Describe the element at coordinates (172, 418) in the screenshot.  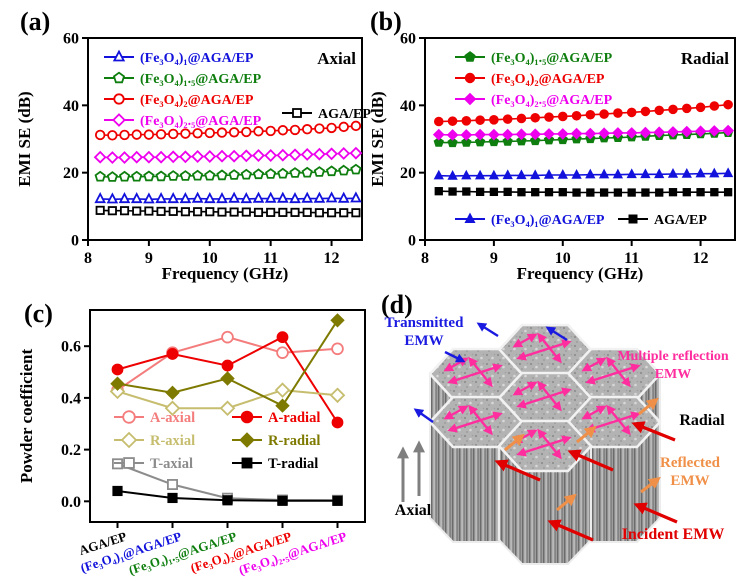
I see `legend-label: A-axial` at that location.